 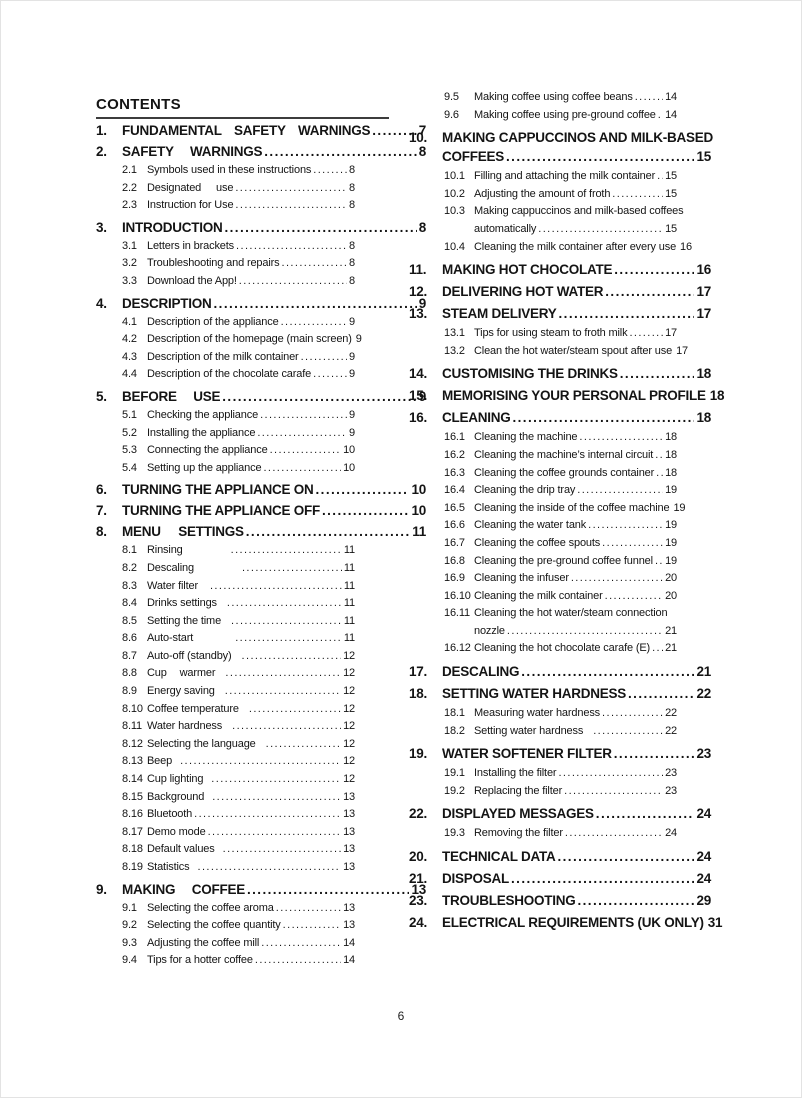 I want to click on toc-section-entry: 24. ELECTRICAL REQUIREMENTS (UK ONLY)31, so click(x=566, y=923).